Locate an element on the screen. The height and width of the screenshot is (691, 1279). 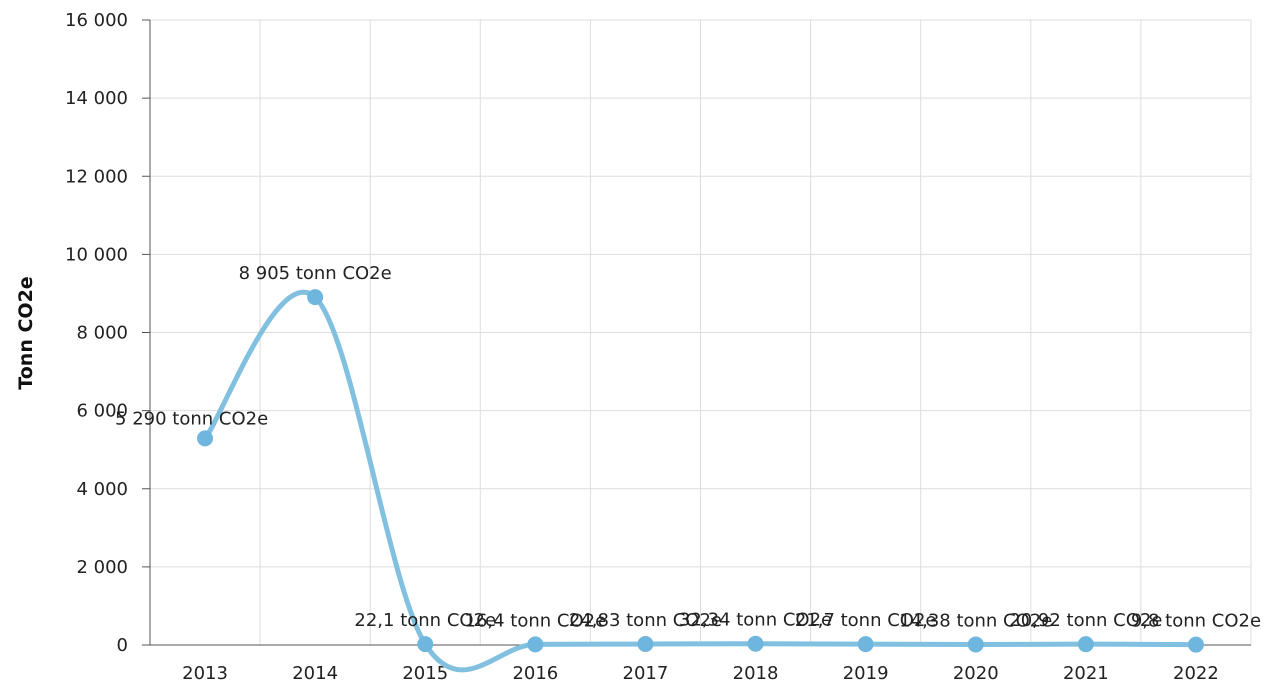
data-label: 16,4 tonn CO2e is located at coordinates (536, 620).